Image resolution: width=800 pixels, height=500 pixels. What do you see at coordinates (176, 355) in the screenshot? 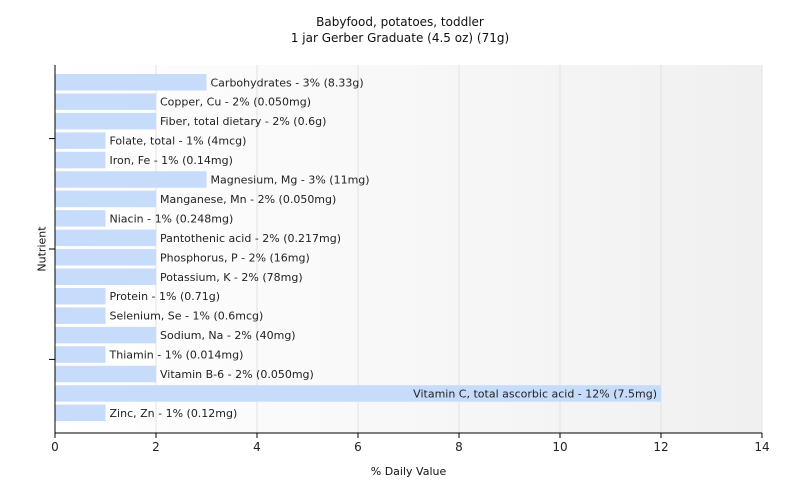
I see `bar-label: Thiamin - 1% (0.014mg)` at bounding box center [176, 355].